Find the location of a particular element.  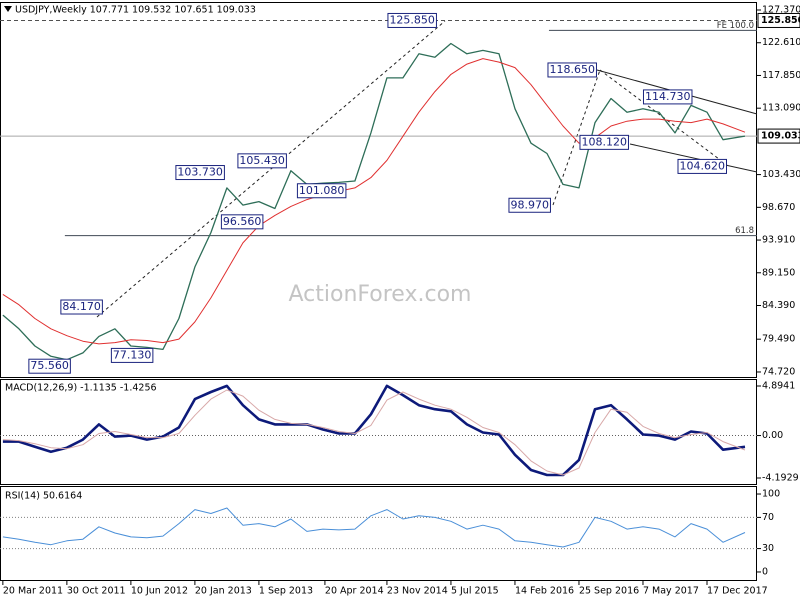

x-tick-label: 23 Nov 2014 is located at coordinates (417, 591).